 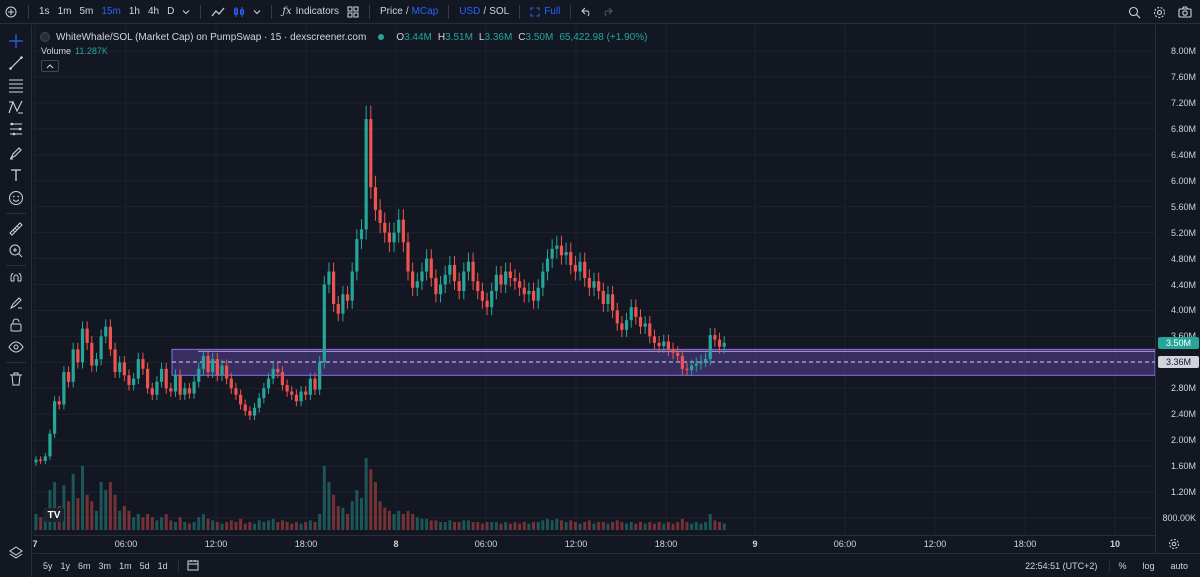 I want to click on interval-1m: 1m, so click(x=64, y=11).